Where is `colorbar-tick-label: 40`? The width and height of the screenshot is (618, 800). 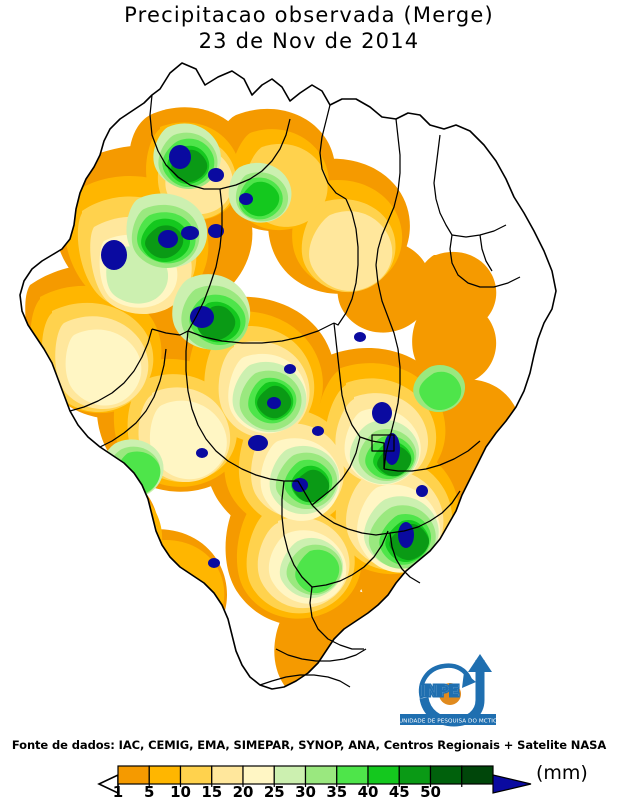
colorbar-tick-label: 40 is located at coordinates (368, 790).